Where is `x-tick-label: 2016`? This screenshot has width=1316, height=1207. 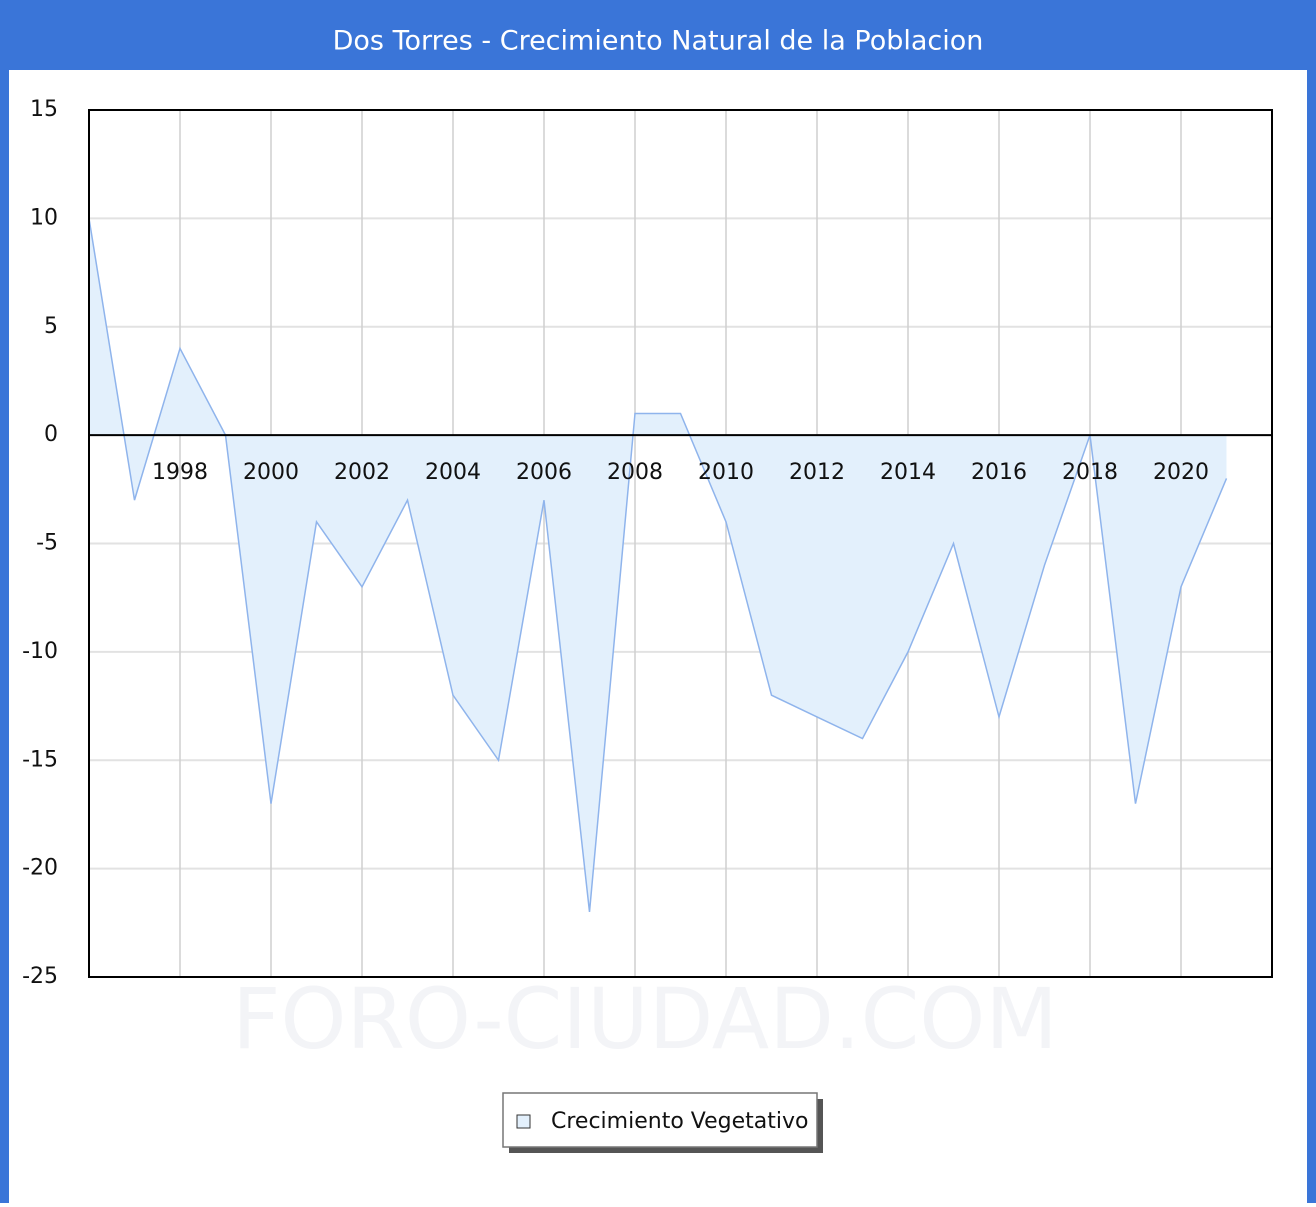
x-tick-label: 2016 is located at coordinates (999, 472).